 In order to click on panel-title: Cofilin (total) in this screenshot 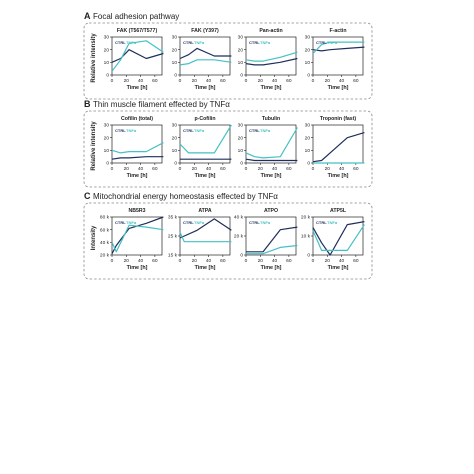, I will do `click(137, 119)`.